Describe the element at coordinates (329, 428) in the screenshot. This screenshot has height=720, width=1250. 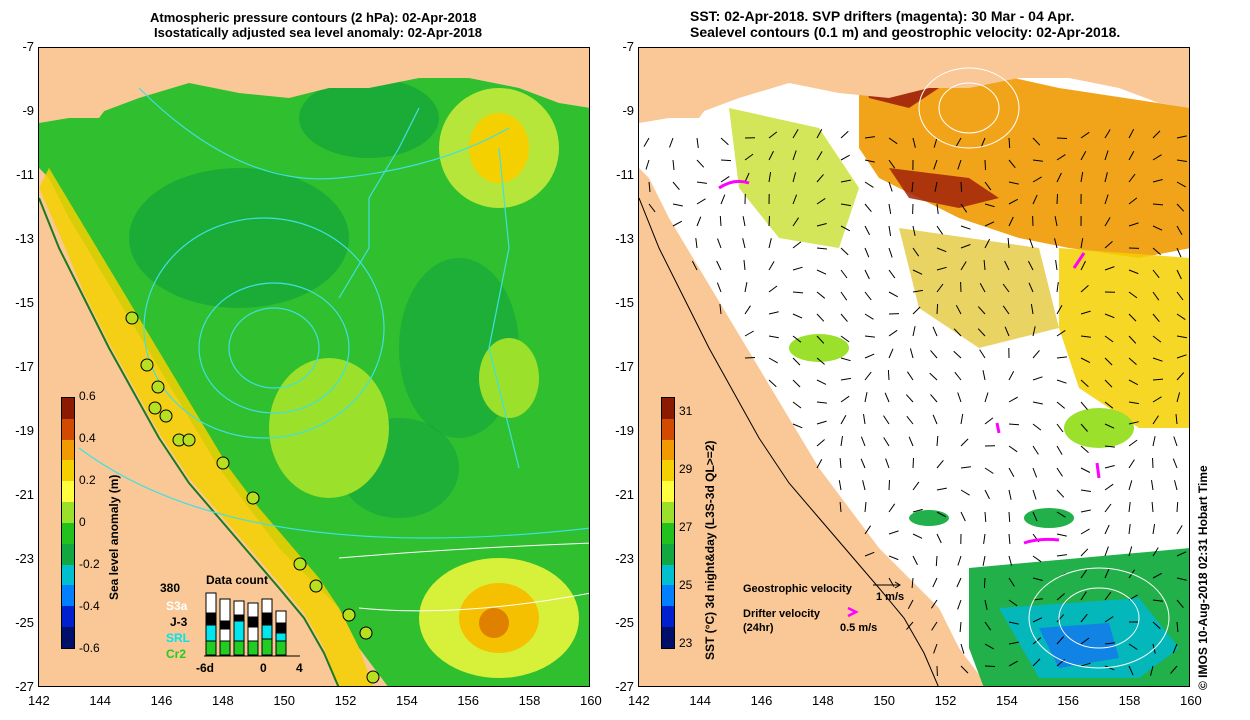
I see `high-anomaly-patch` at that location.